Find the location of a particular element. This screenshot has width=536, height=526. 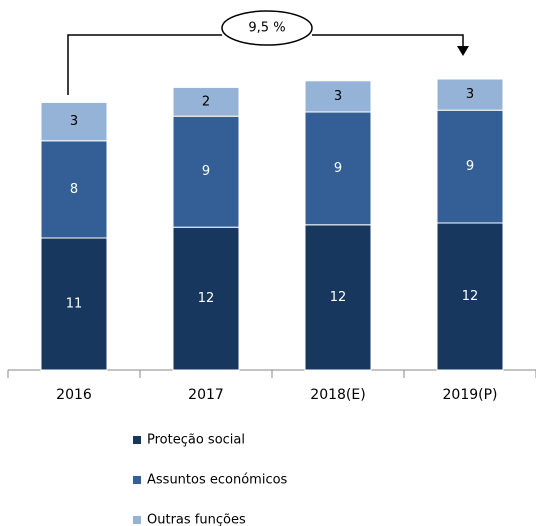

legend-label: Proteção social is located at coordinates (196, 440).